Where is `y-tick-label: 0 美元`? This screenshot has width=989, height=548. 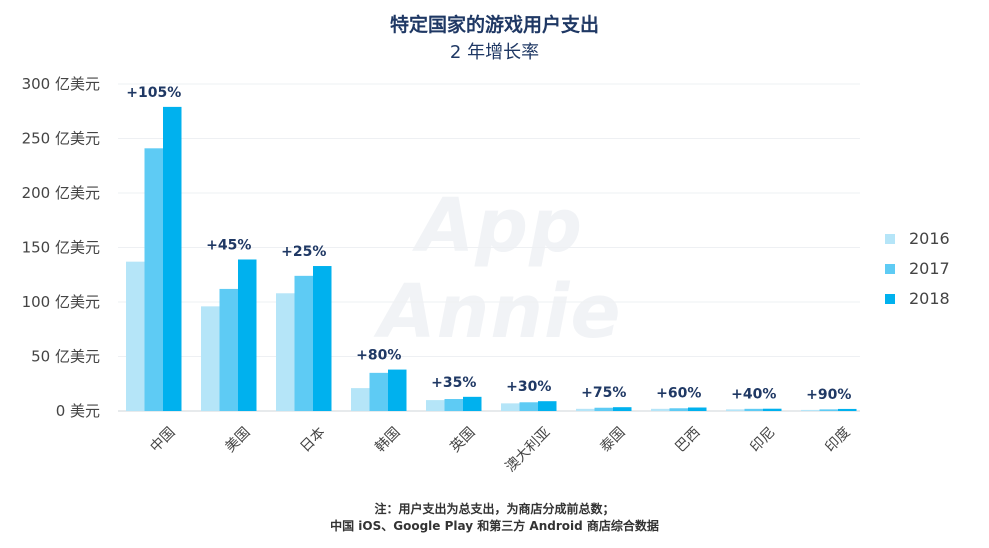
y-tick-label: 0 美元 is located at coordinates (78, 411).